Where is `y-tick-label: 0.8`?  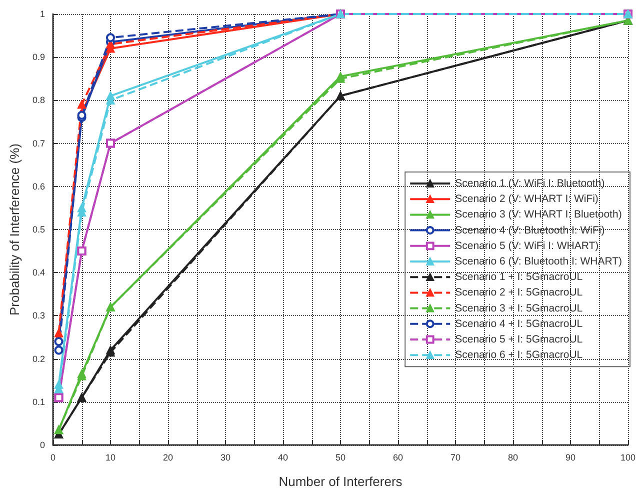 y-tick-label: 0.8 is located at coordinates (38, 100).